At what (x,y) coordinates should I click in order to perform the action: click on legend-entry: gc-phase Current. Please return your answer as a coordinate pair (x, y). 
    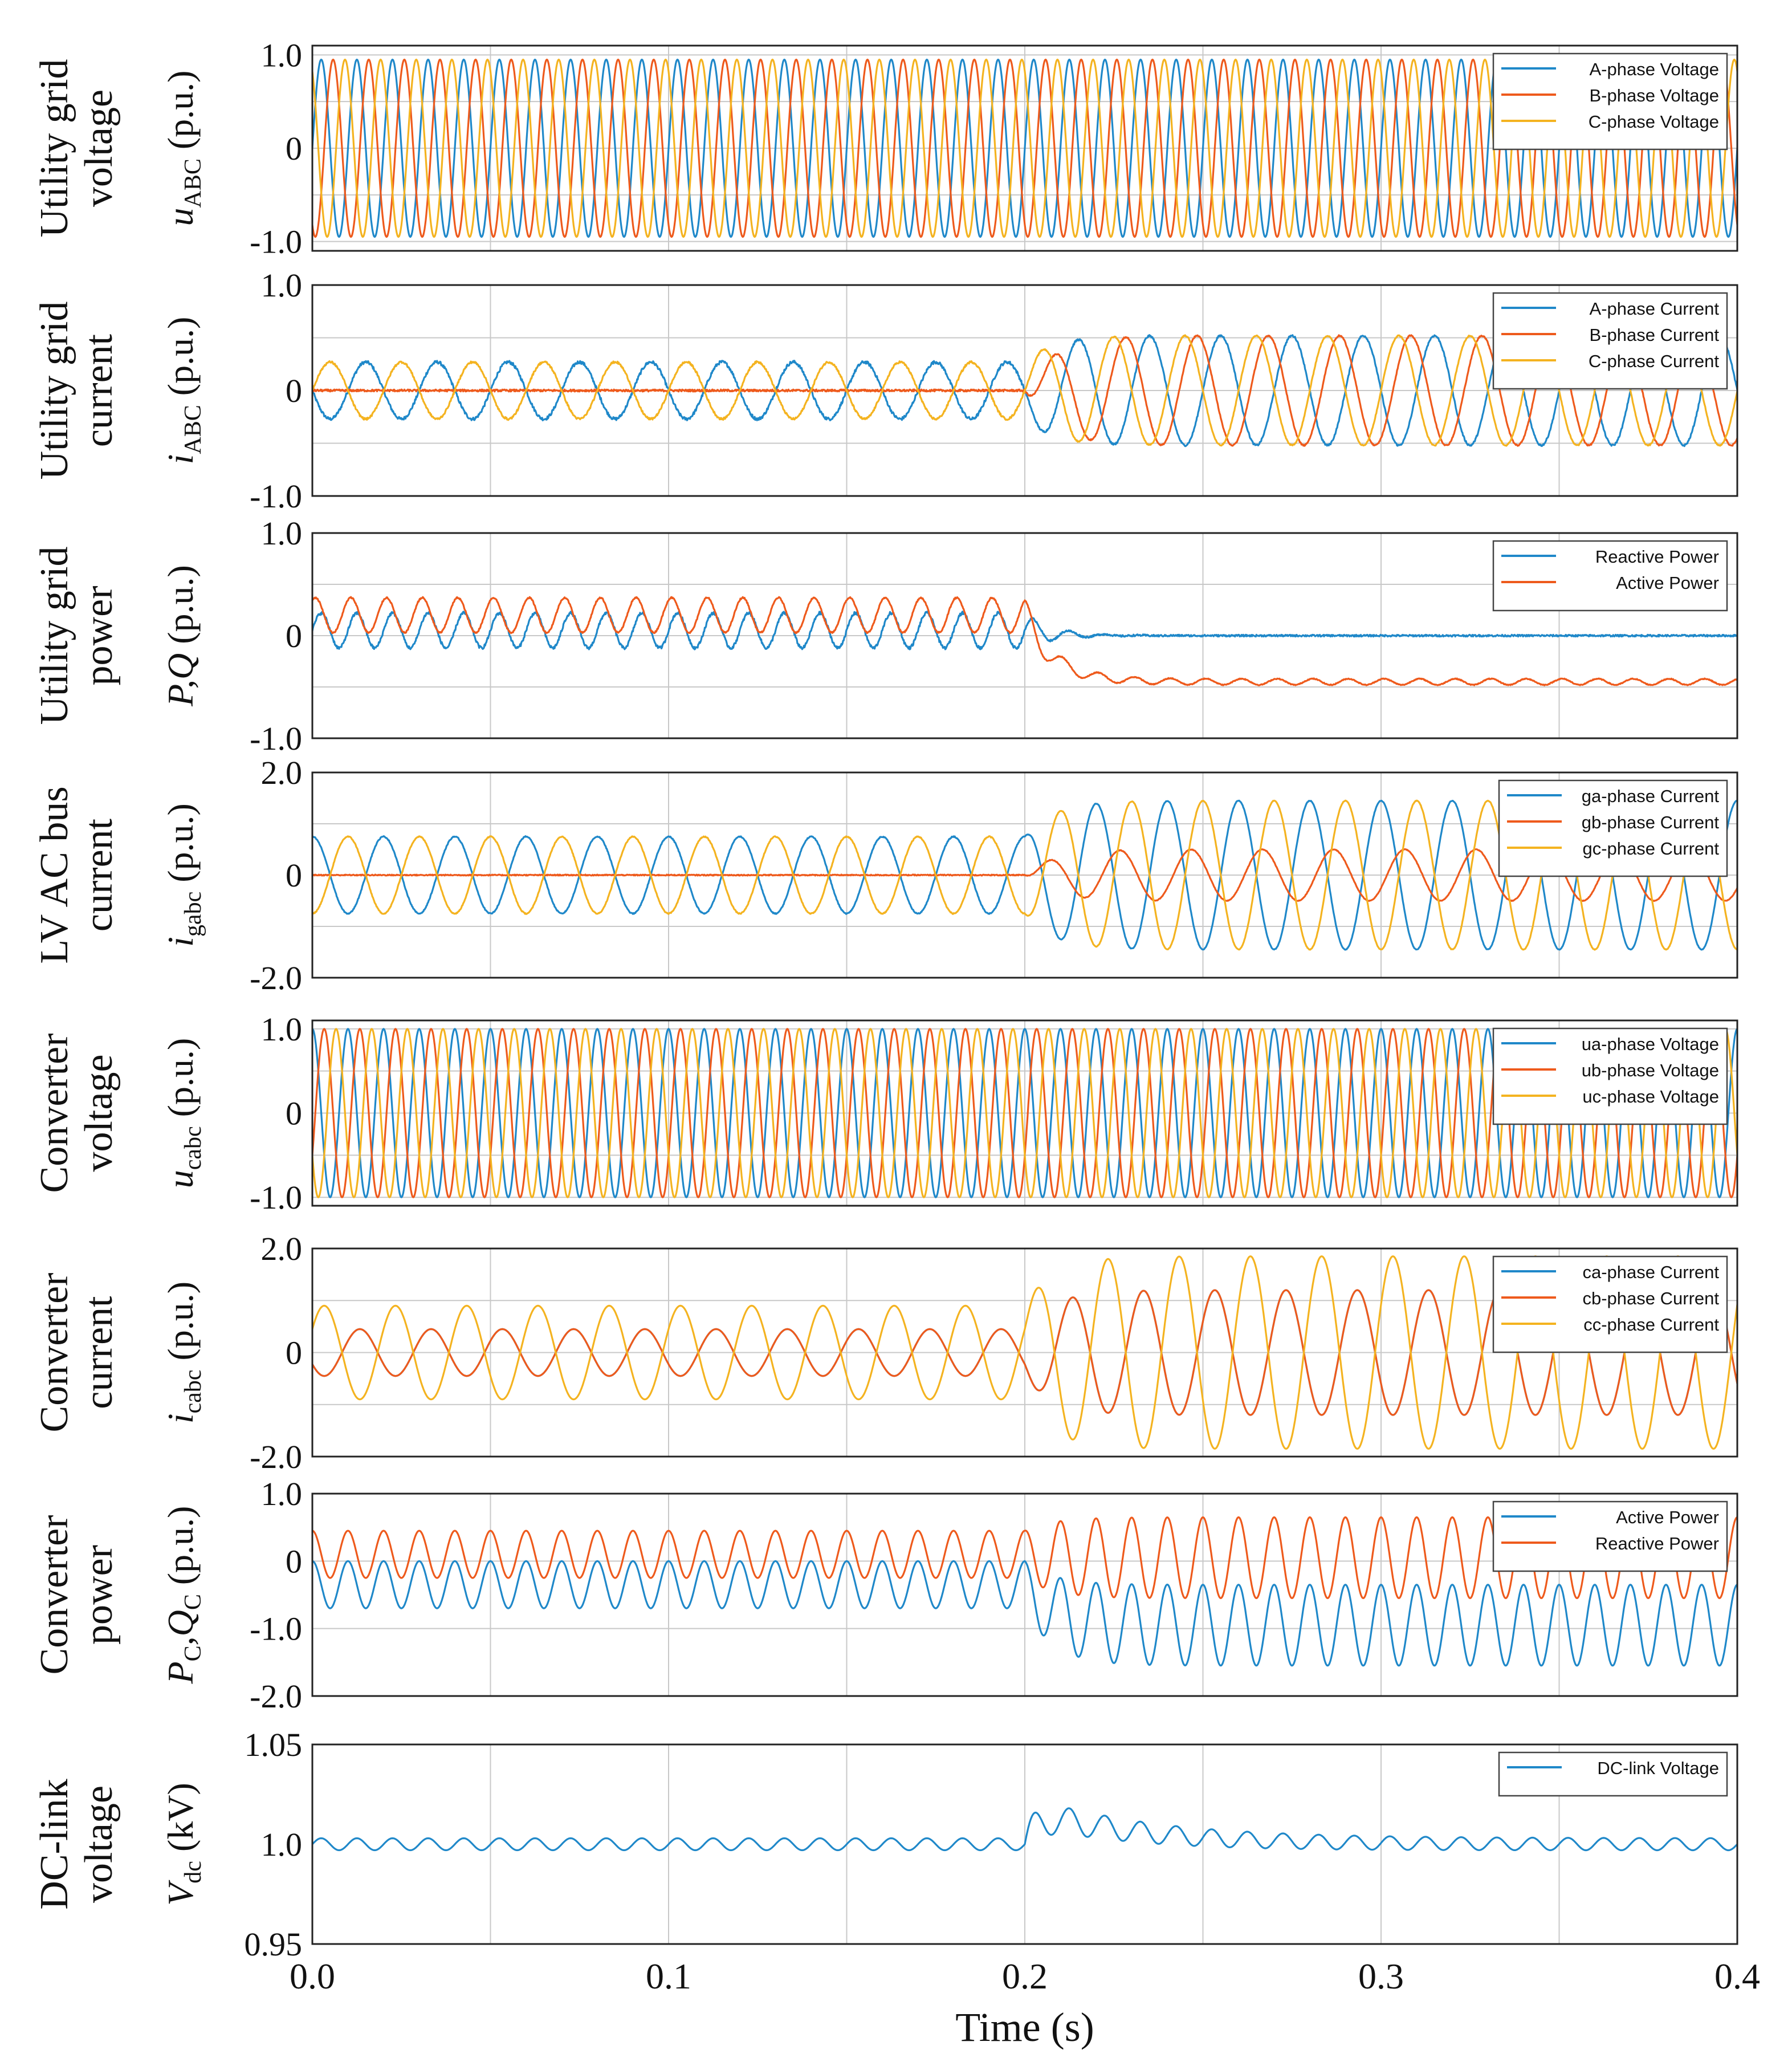
    Looking at the image, I should click on (1651, 849).